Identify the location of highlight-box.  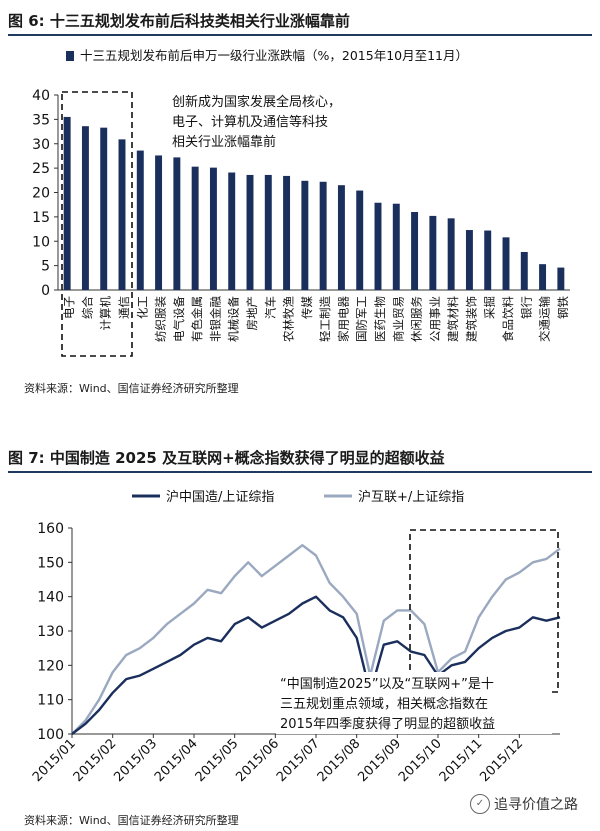
(97, 224).